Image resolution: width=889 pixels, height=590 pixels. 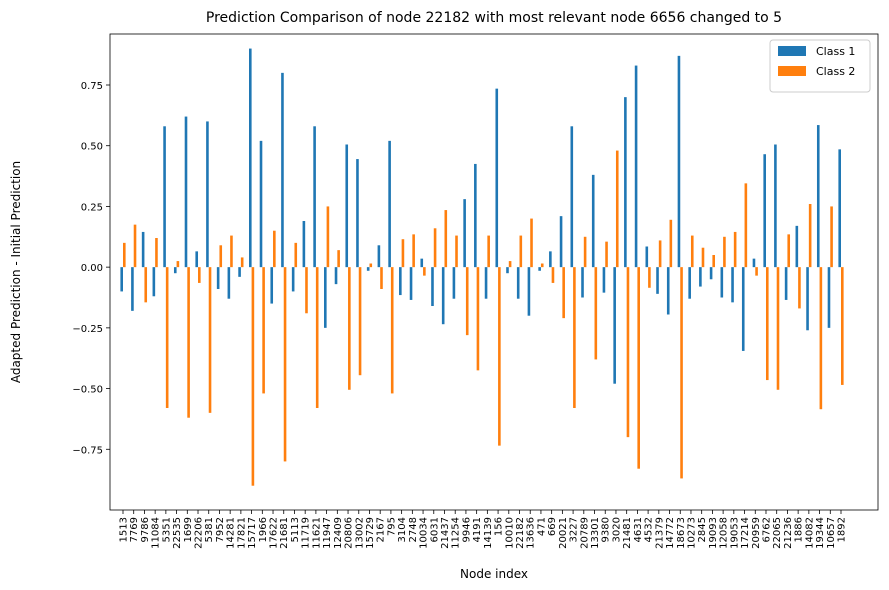 I want to click on x-tick-label: 6031, so click(x=434, y=529).